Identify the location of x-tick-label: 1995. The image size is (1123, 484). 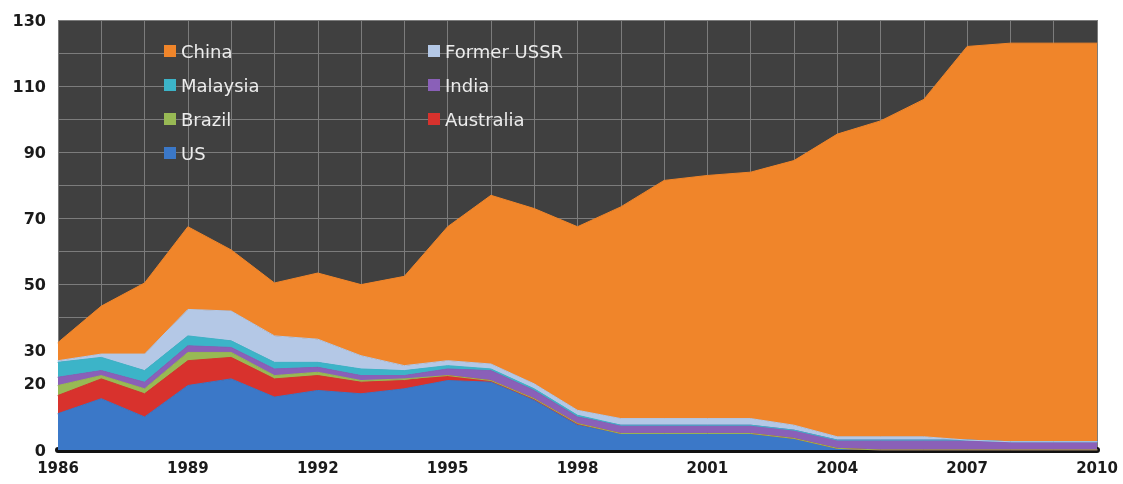
(447, 467).